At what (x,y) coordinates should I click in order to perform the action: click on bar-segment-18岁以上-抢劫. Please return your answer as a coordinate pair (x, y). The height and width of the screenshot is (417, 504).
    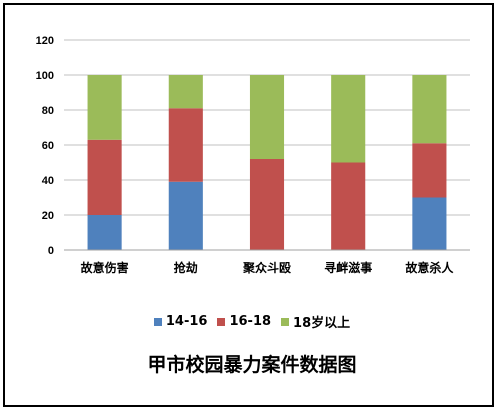
    Looking at the image, I should click on (185, 92).